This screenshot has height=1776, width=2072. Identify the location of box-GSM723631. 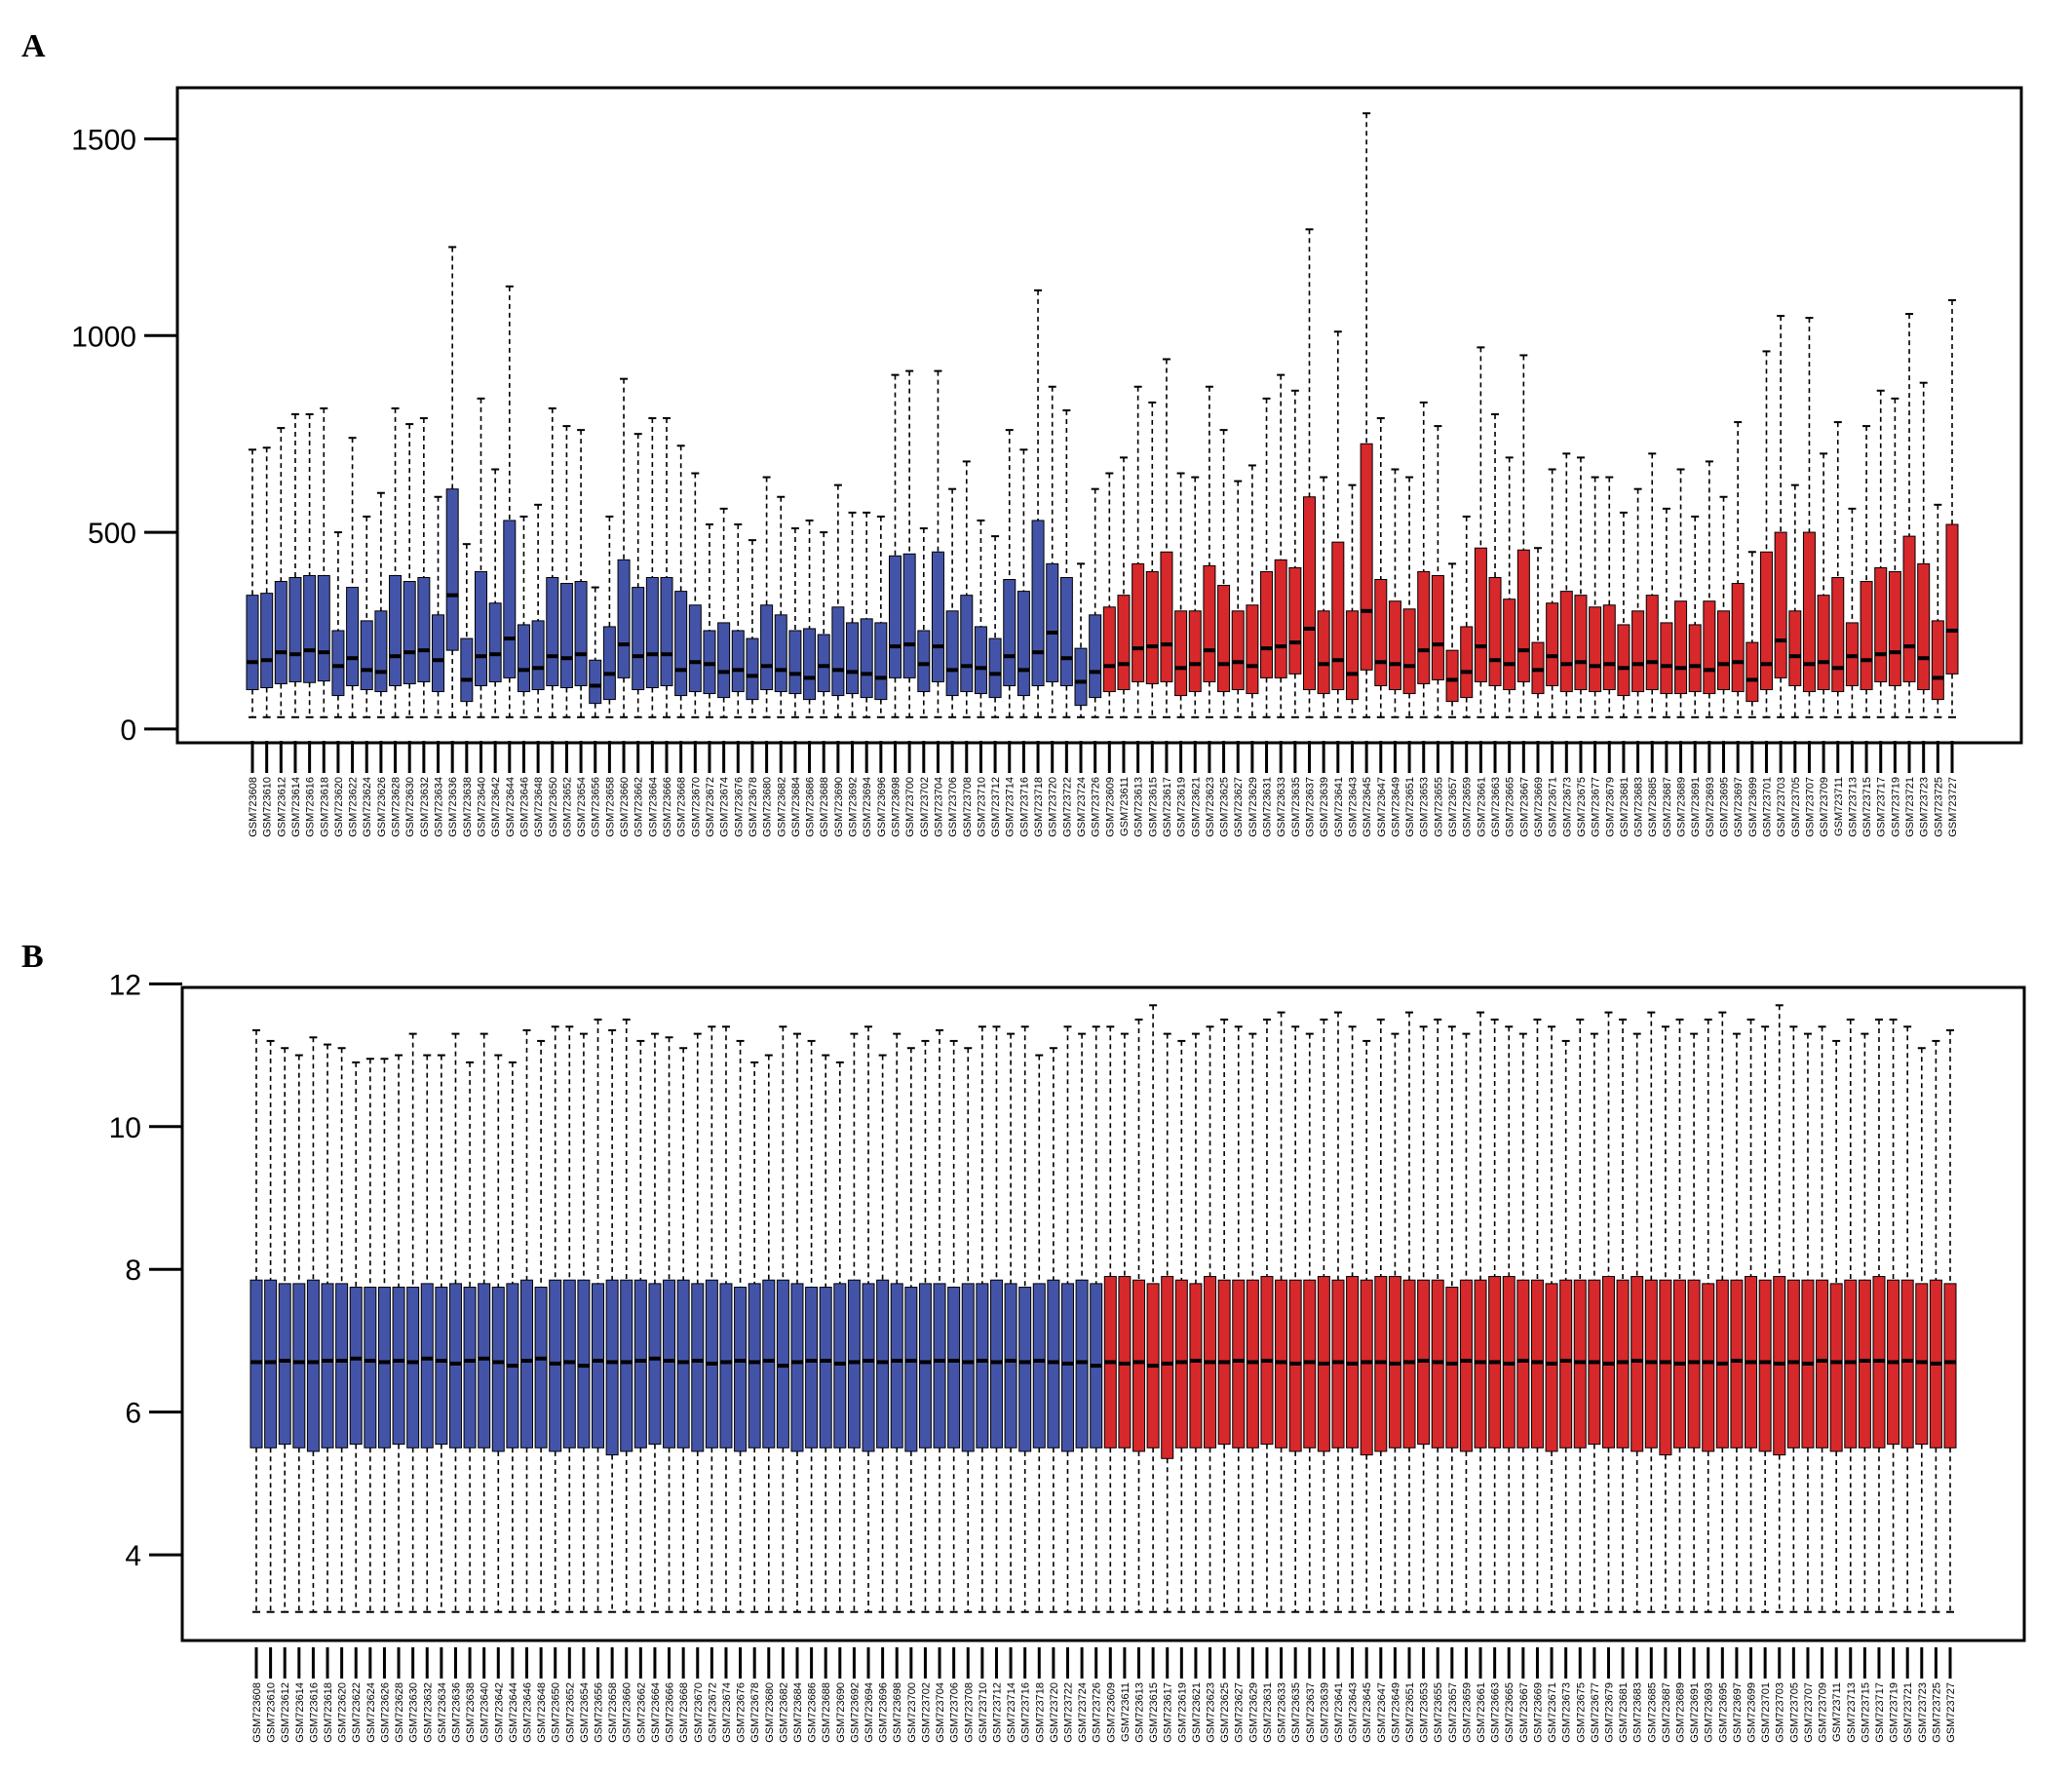
(1267, 557).